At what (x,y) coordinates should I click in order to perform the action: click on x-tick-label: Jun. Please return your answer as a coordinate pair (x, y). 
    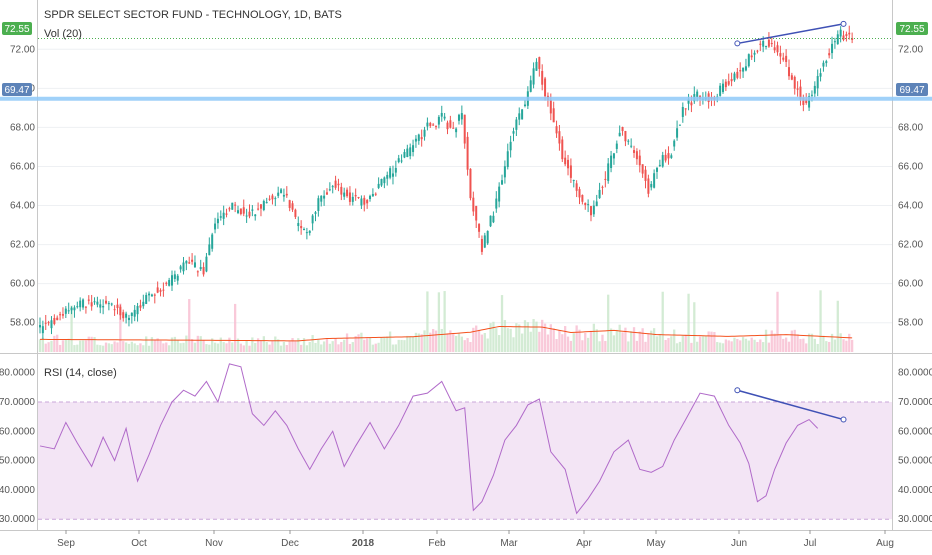
    Looking at the image, I should click on (739, 543).